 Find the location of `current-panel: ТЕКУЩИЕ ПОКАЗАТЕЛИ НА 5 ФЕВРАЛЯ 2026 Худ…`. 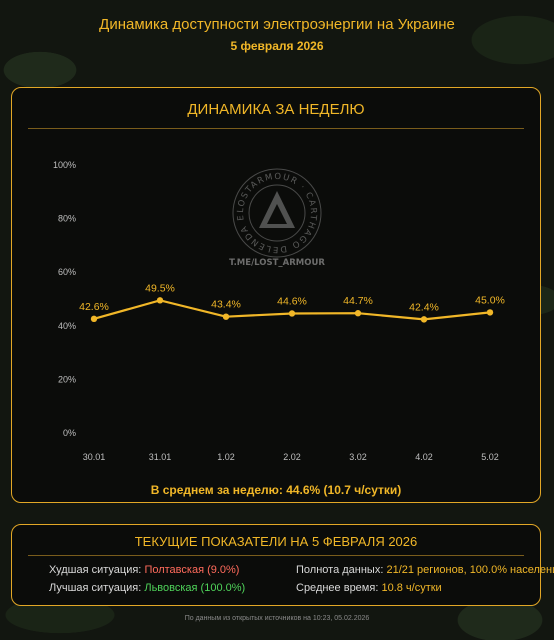

current-panel: ТЕКУЩИЕ ПОКАЗАТЕЛИ НА 5 ФЕВРАЛЯ 2026 Худ… is located at coordinates (282, 565).